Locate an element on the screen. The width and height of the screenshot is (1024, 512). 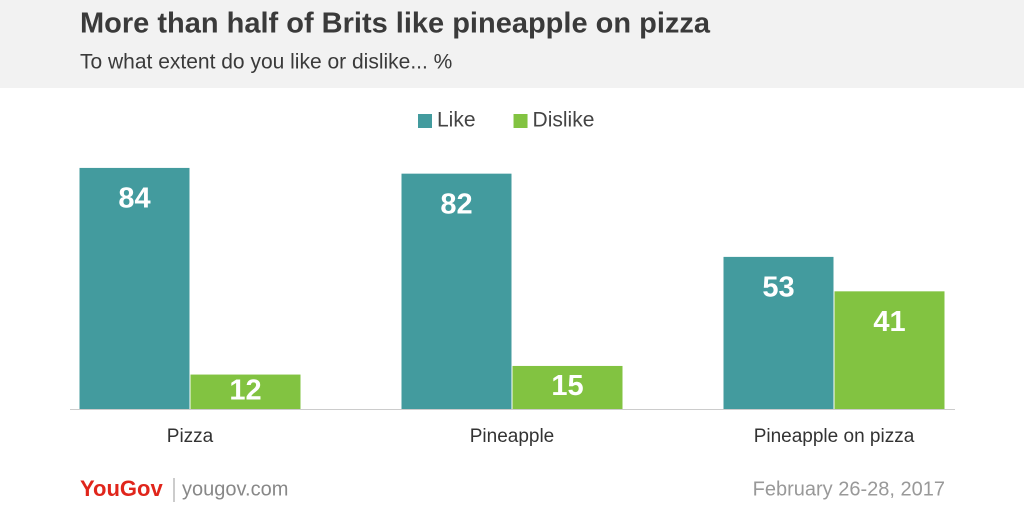
bar-value-label: 12 is located at coordinates (245, 390).